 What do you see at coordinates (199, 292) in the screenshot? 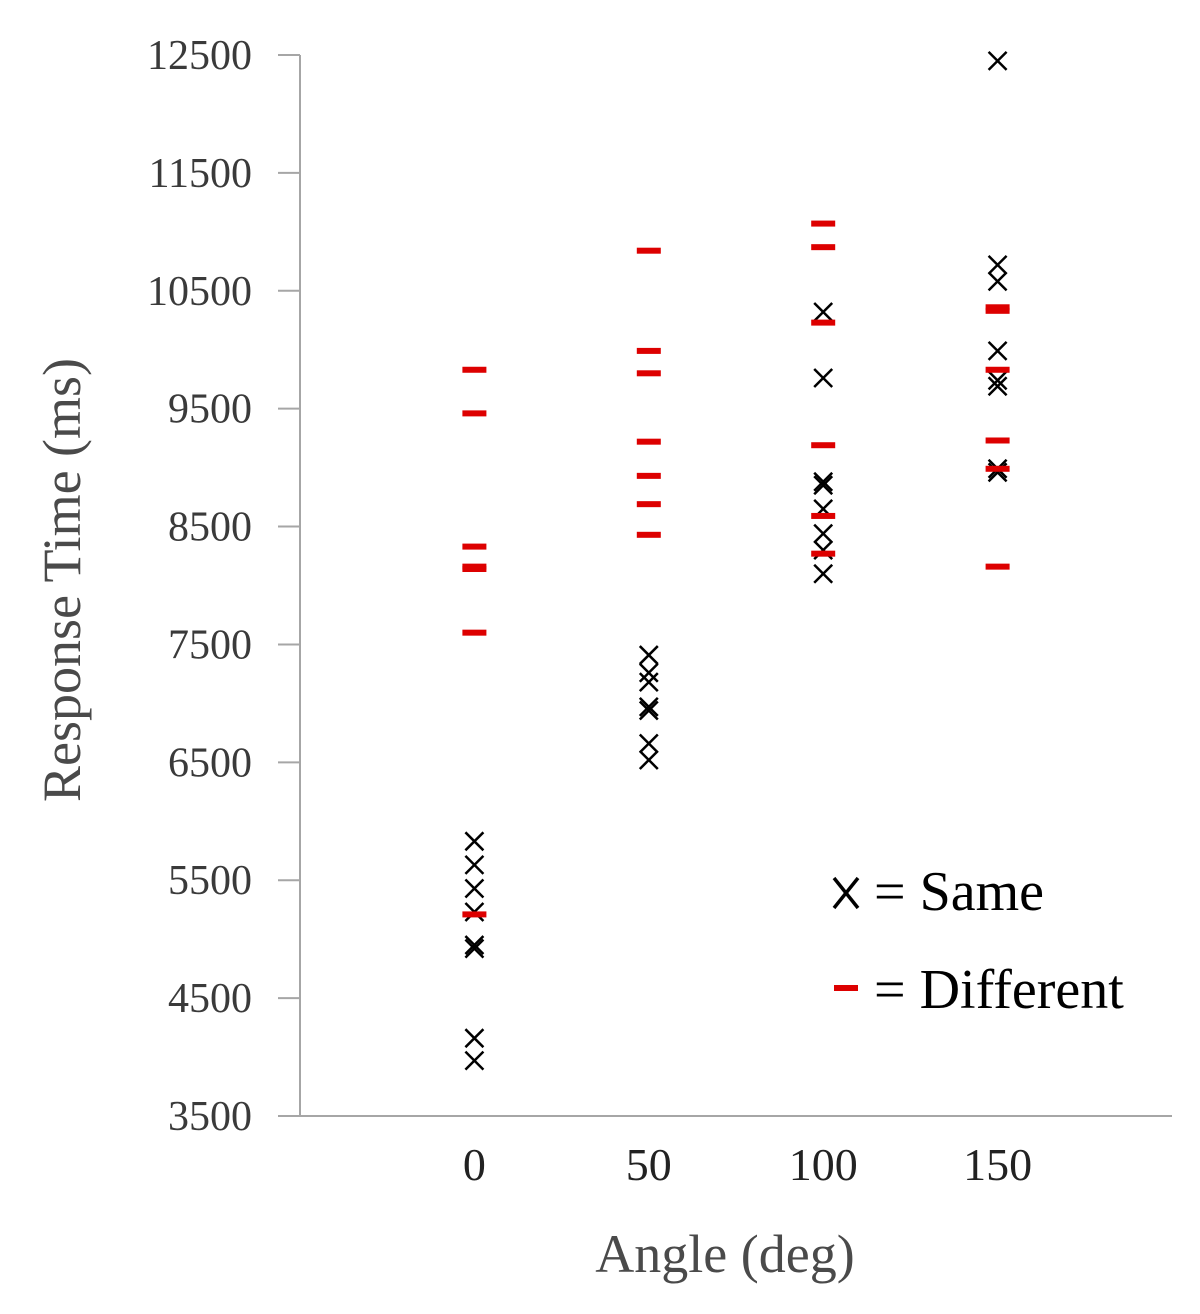
I see `y-tick-label: 10500` at bounding box center [199, 292].